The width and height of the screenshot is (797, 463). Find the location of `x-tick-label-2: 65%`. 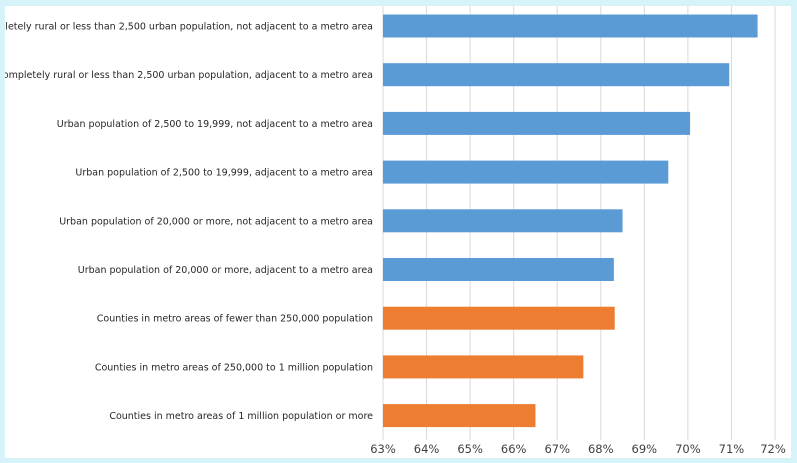

x-tick-label-2: 65% is located at coordinates (470, 449).